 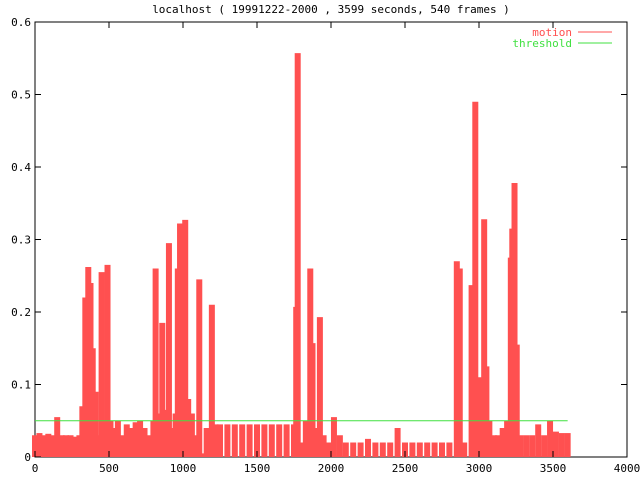 What do you see at coordinates (21, 312) in the screenshot?
I see `y-tick-label: 0.2` at bounding box center [21, 312].